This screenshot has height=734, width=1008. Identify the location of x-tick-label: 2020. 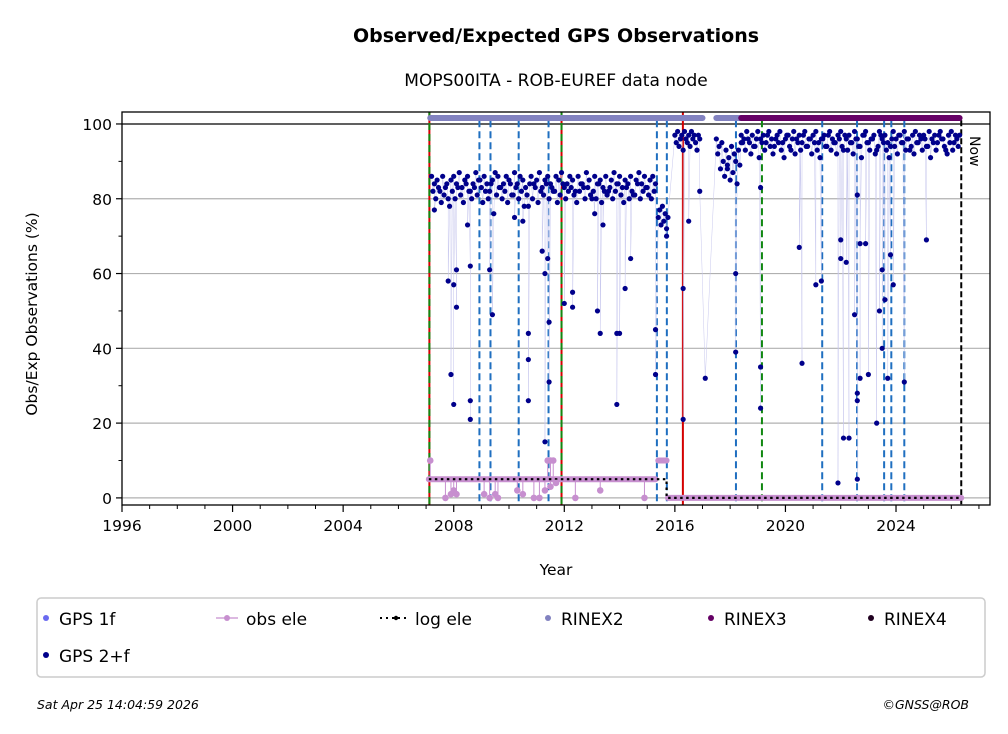
(785, 526).